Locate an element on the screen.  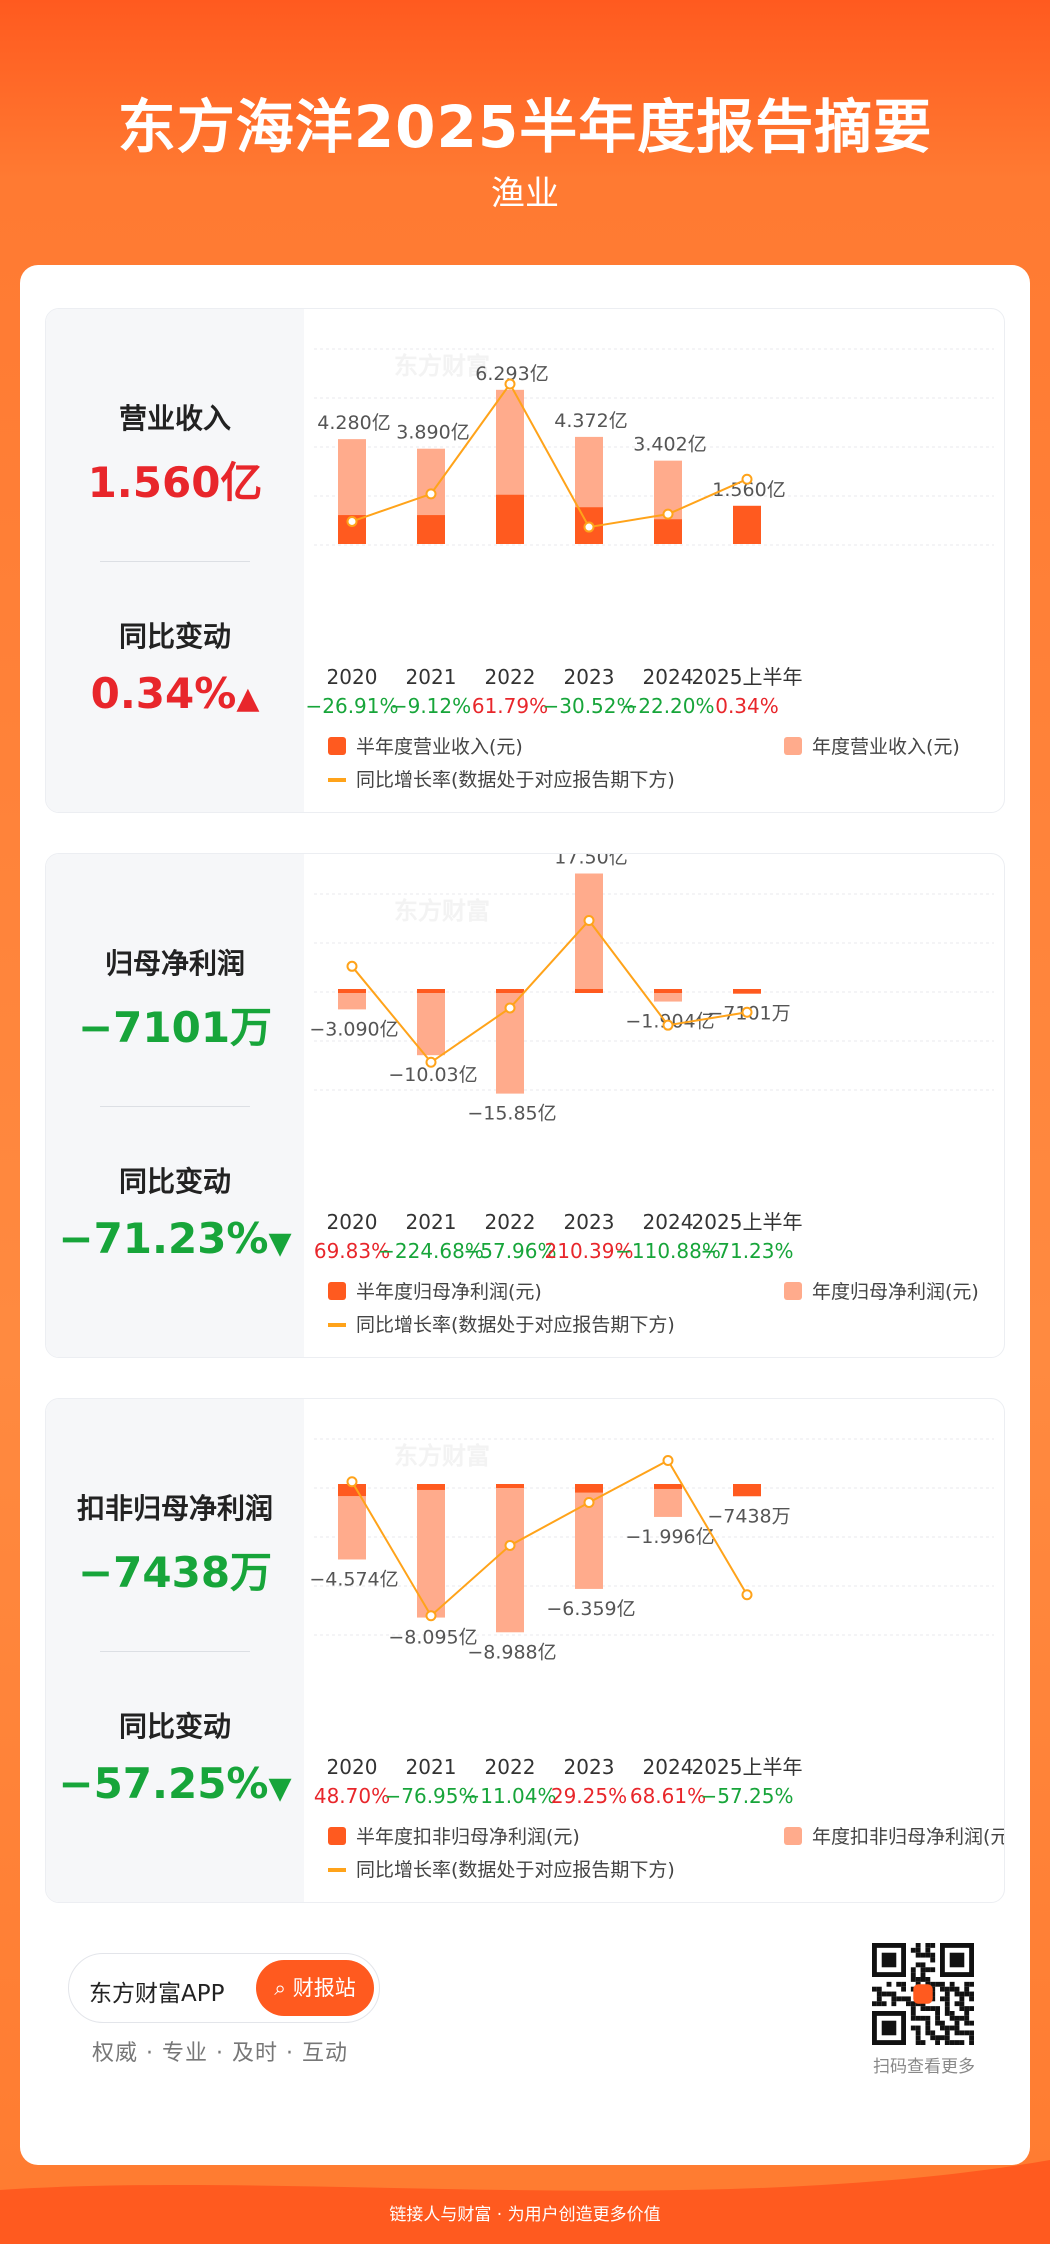
legend-swatch-line is located at coordinates (337, 1870).